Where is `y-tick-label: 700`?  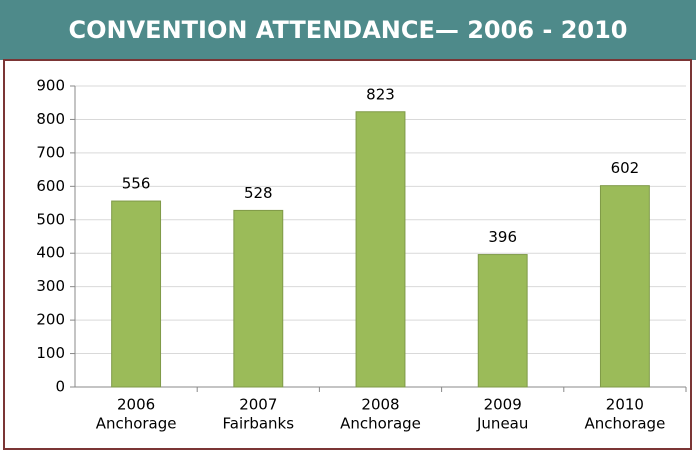 y-tick-label: 700 is located at coordinates (50, 152).